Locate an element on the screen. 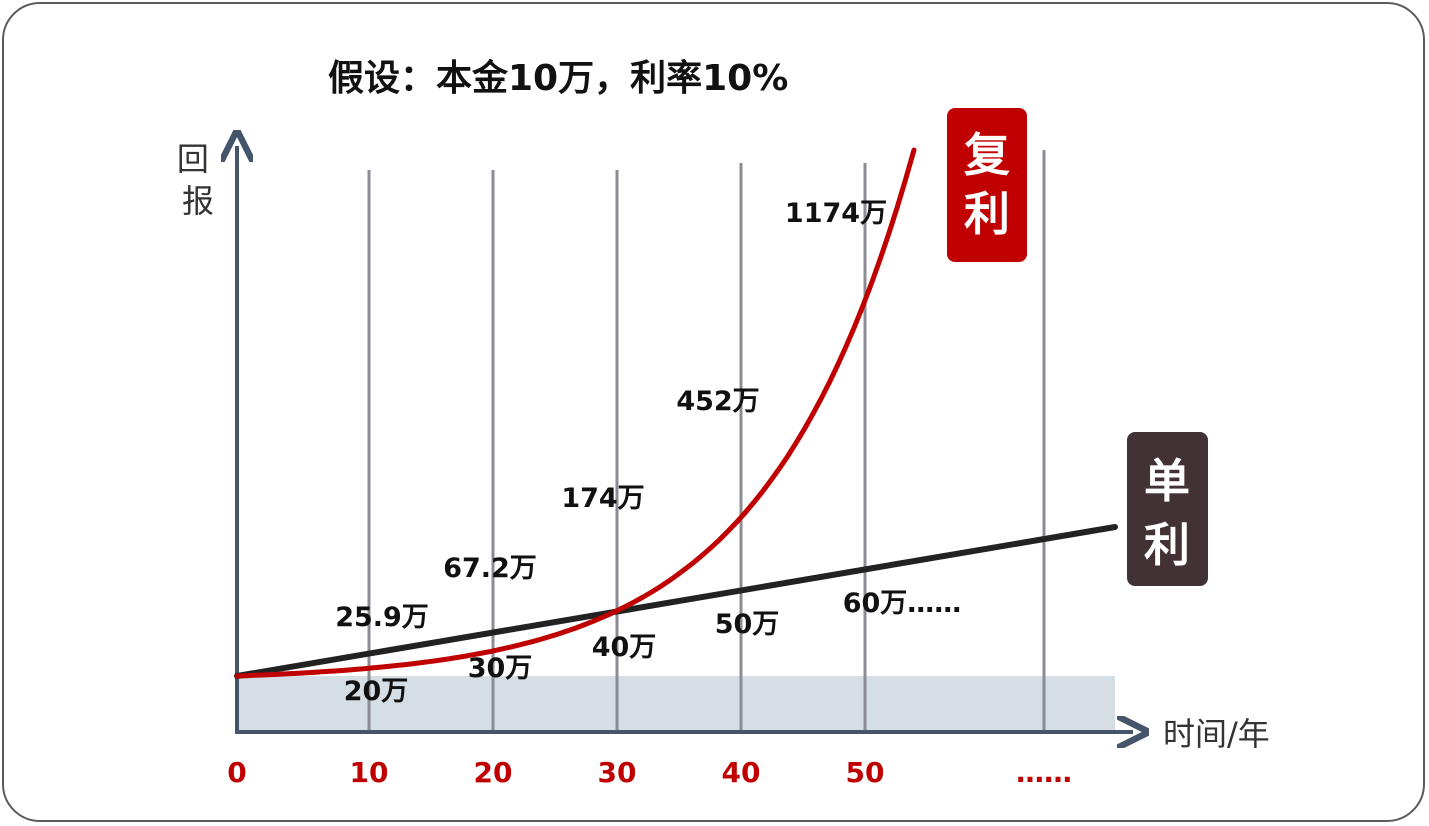 The width and height of the screenshot is (1429, 826). compound-value-label: 1174万 is located at coordinates (836, 213).